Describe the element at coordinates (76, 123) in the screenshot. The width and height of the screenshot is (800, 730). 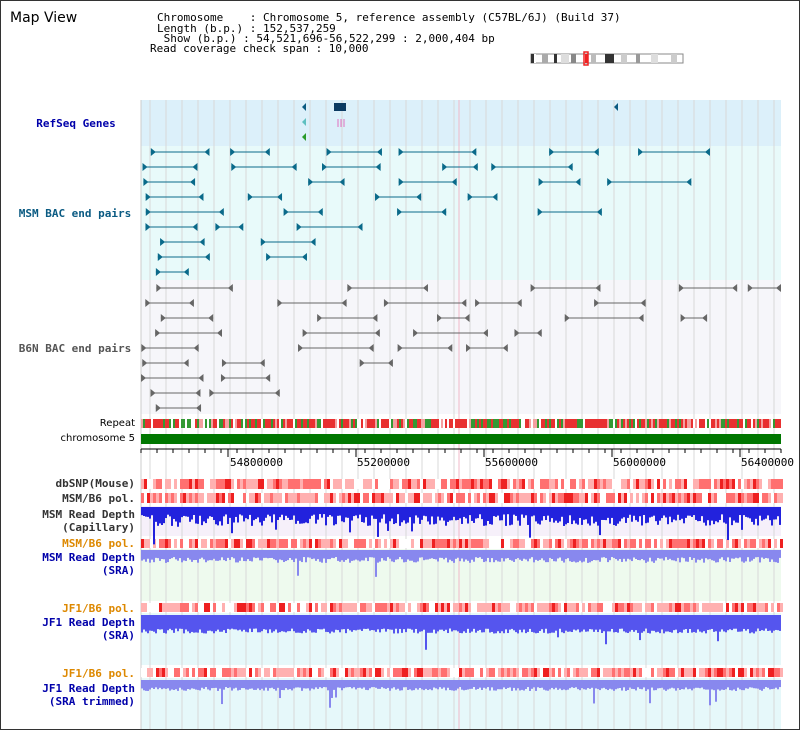
I see `track-label-refseq: RefSeq Genes` at that location.